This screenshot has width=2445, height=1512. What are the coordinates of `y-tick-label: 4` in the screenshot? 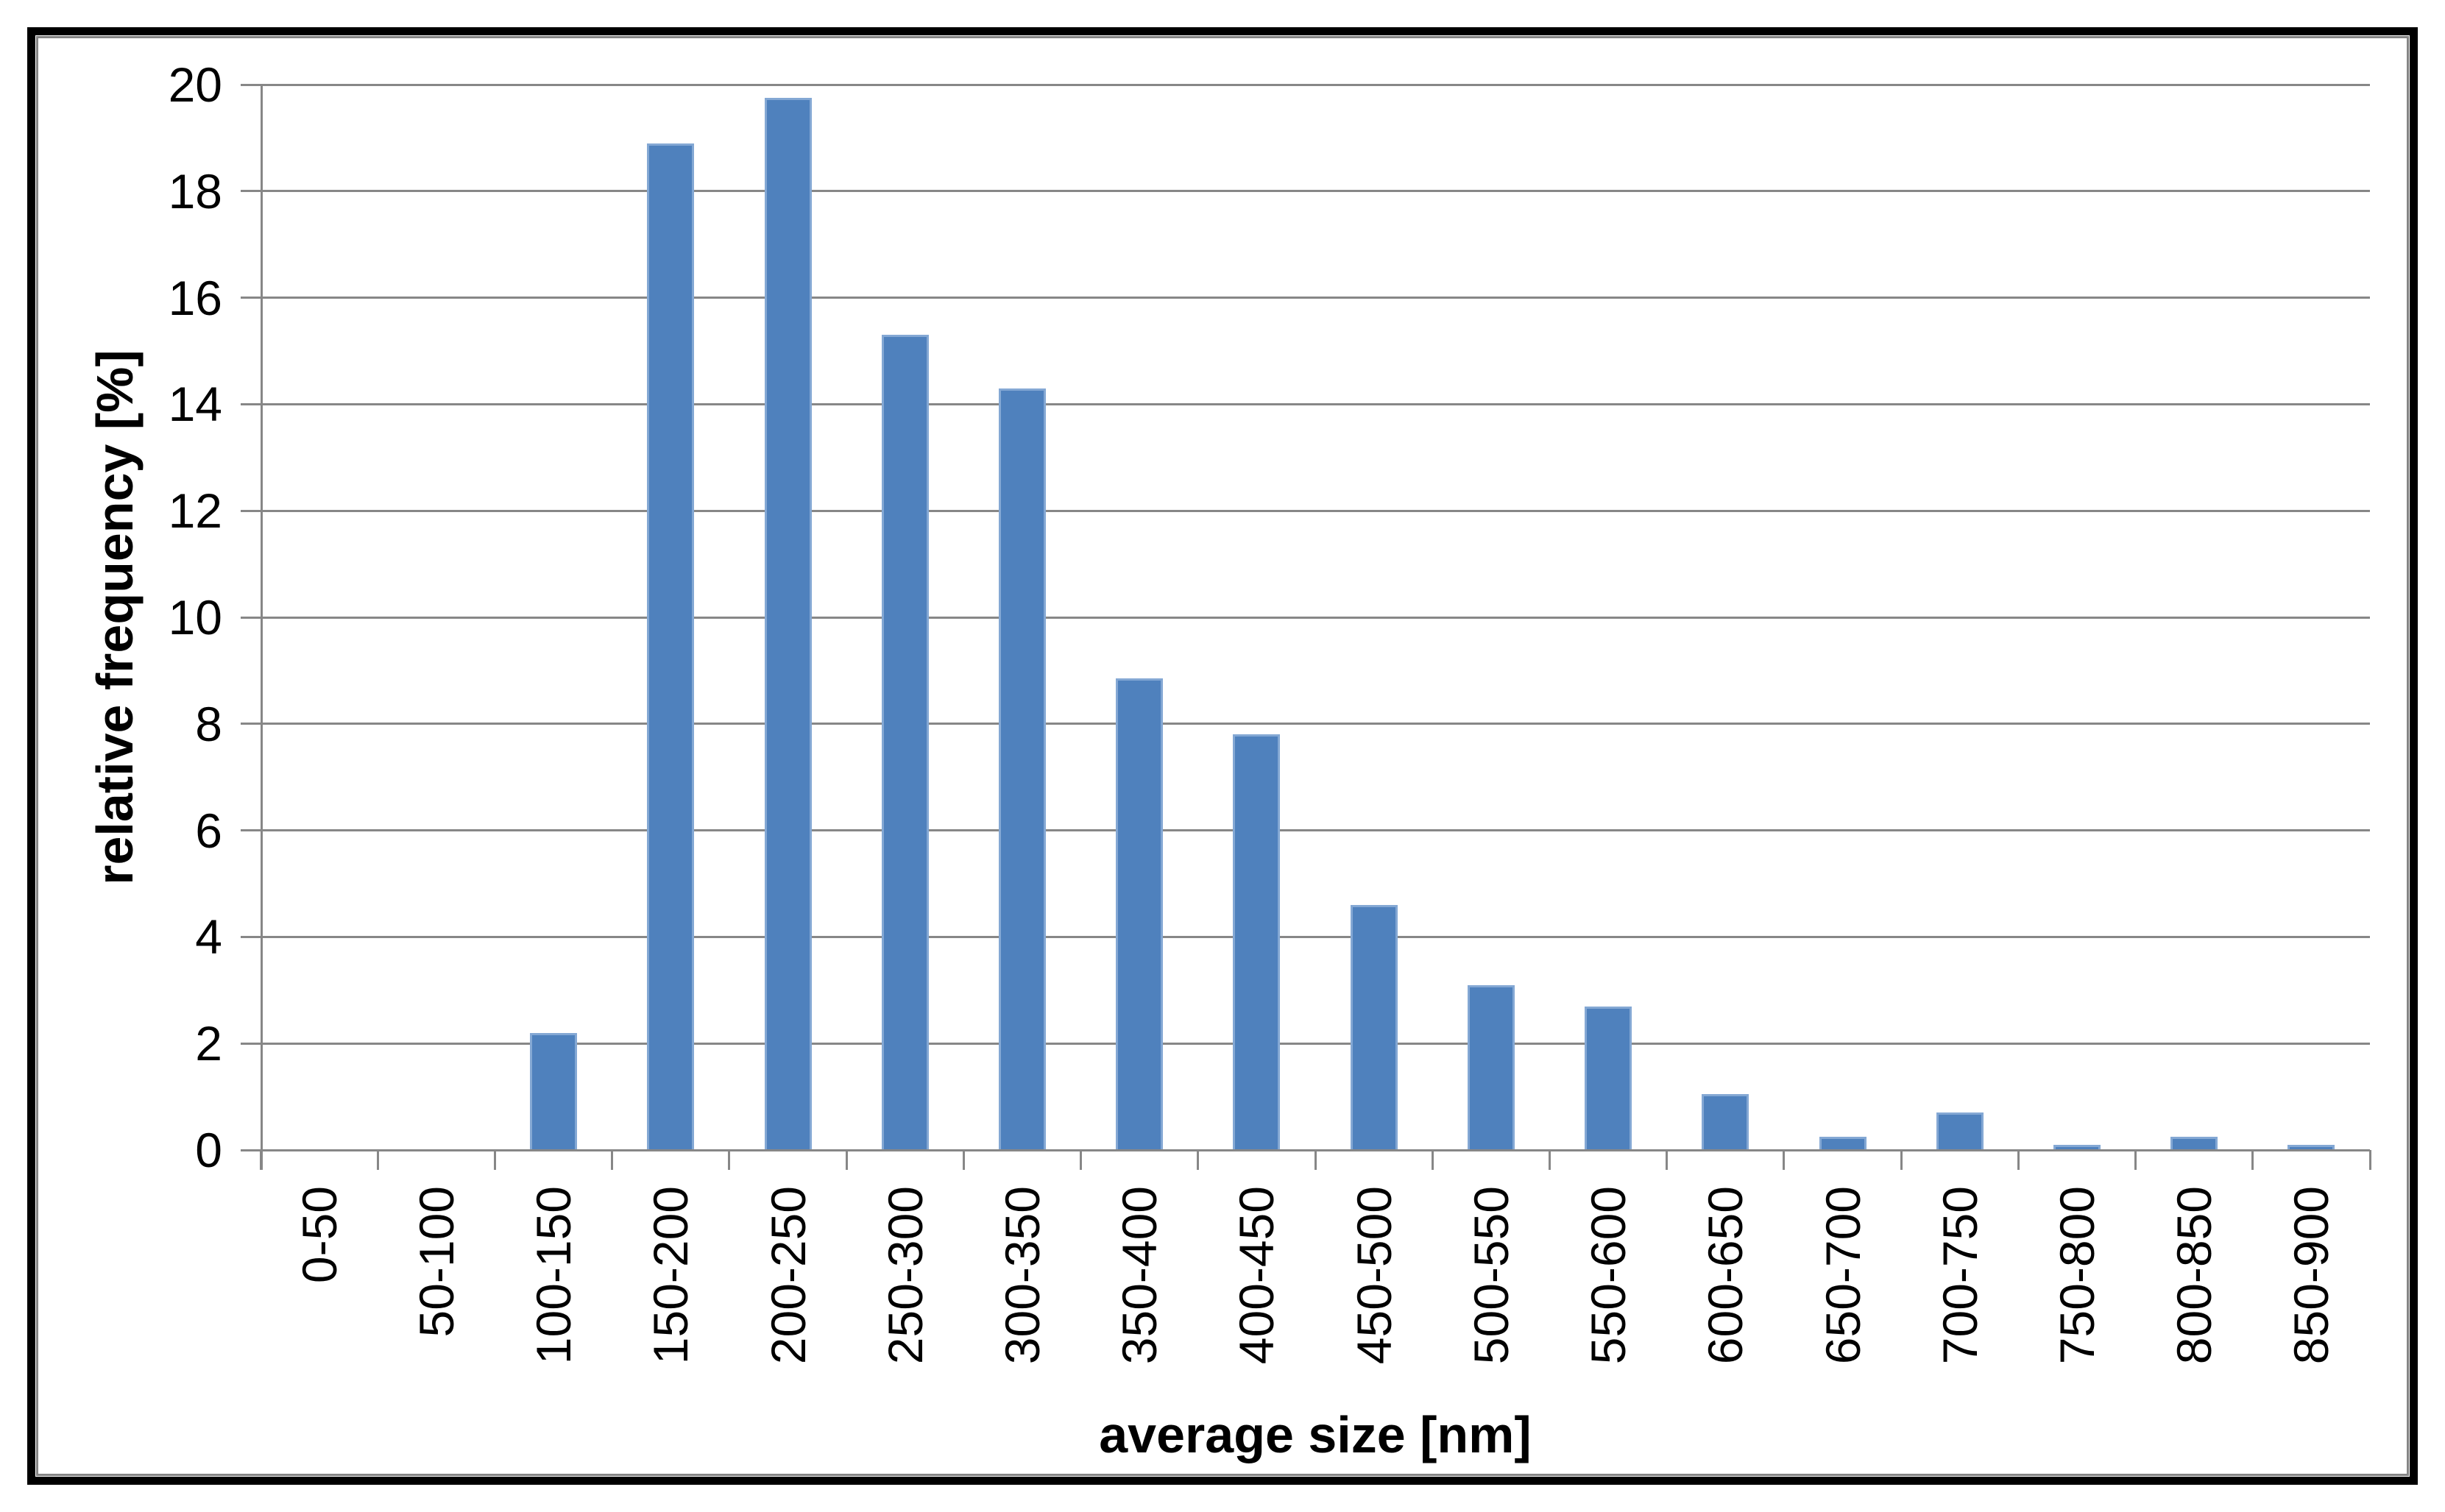 It's located at (209, 937).